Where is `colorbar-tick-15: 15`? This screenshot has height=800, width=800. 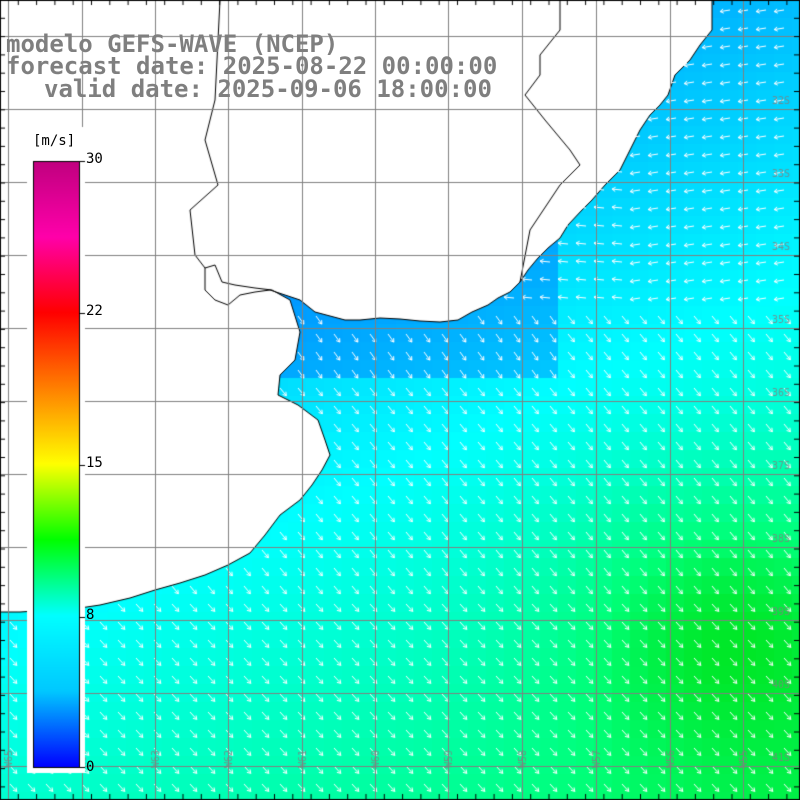 colorbar-tick-15: 15 is located at coordinates (94, 463).